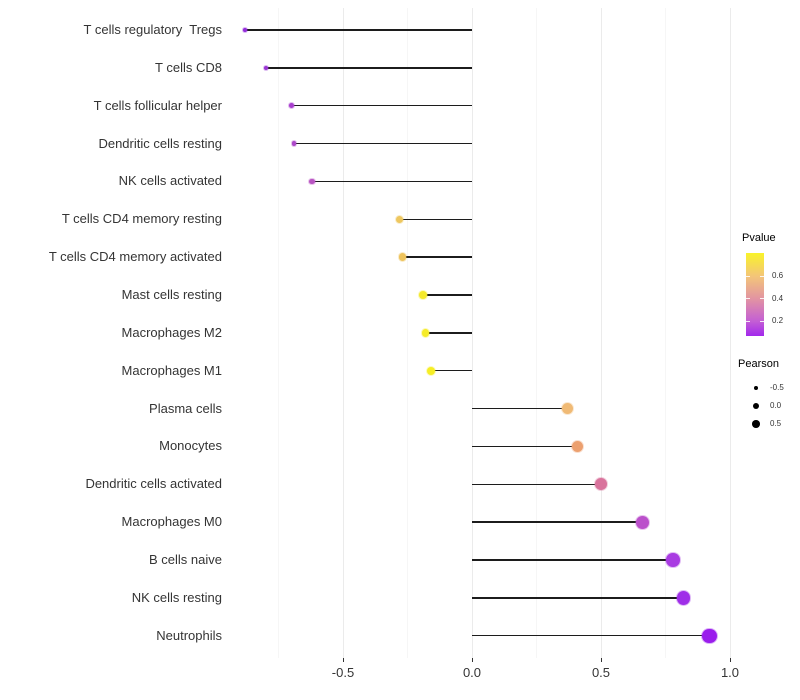 This screenshot has height=700, width=800. Describe the element at coordinates (171, 522) in the screenshot. I see `y-axis-label: Macrophages M0` at that location.